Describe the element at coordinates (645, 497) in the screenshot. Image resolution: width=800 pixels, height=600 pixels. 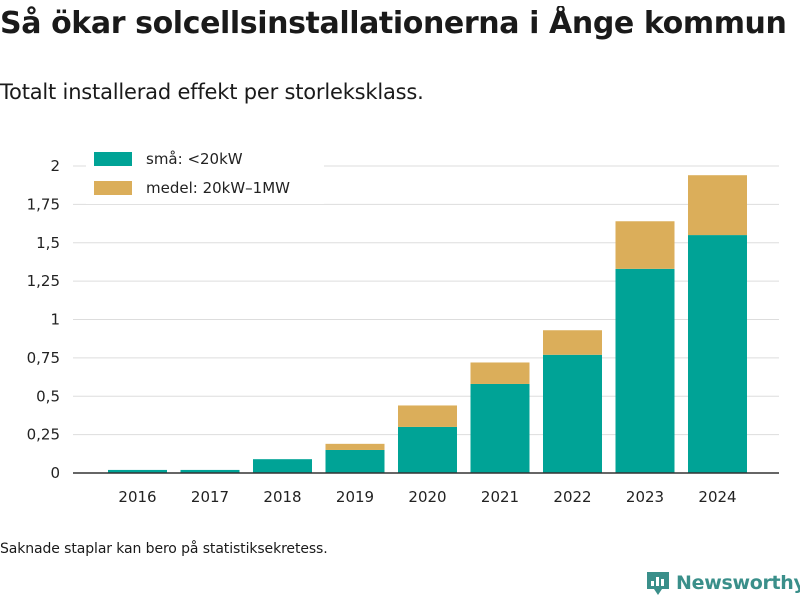
I see `x-tick-label: 2023` at that location.